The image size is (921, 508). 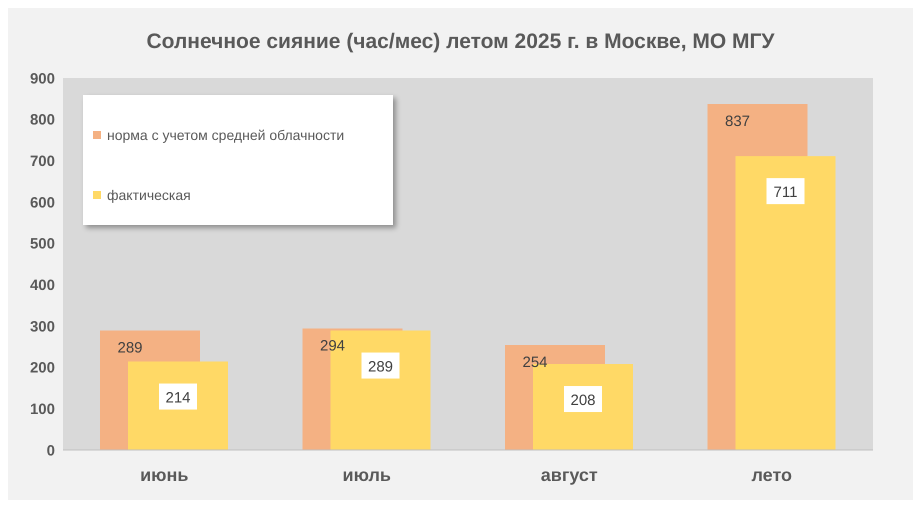 I want to click on data-label: 208, so click(x=583, y=401).